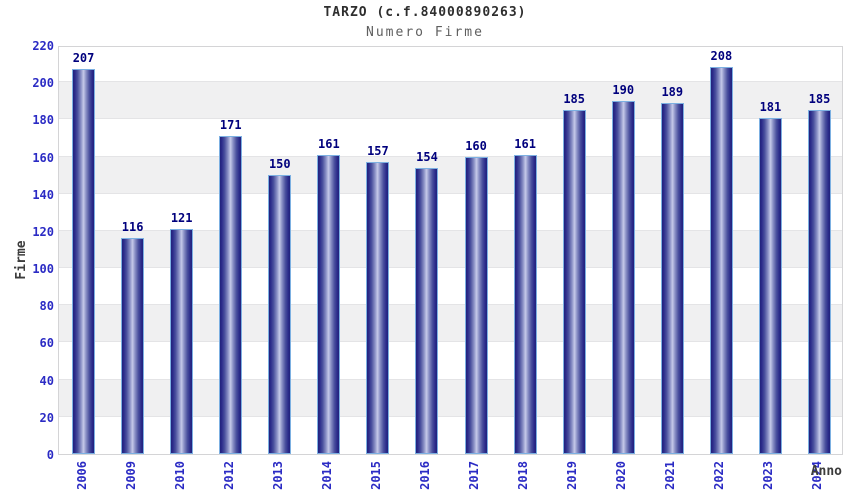  Describe the element at coordinates (43, 120) in the screenshot. I see `y-tick-label: 180` at that location.